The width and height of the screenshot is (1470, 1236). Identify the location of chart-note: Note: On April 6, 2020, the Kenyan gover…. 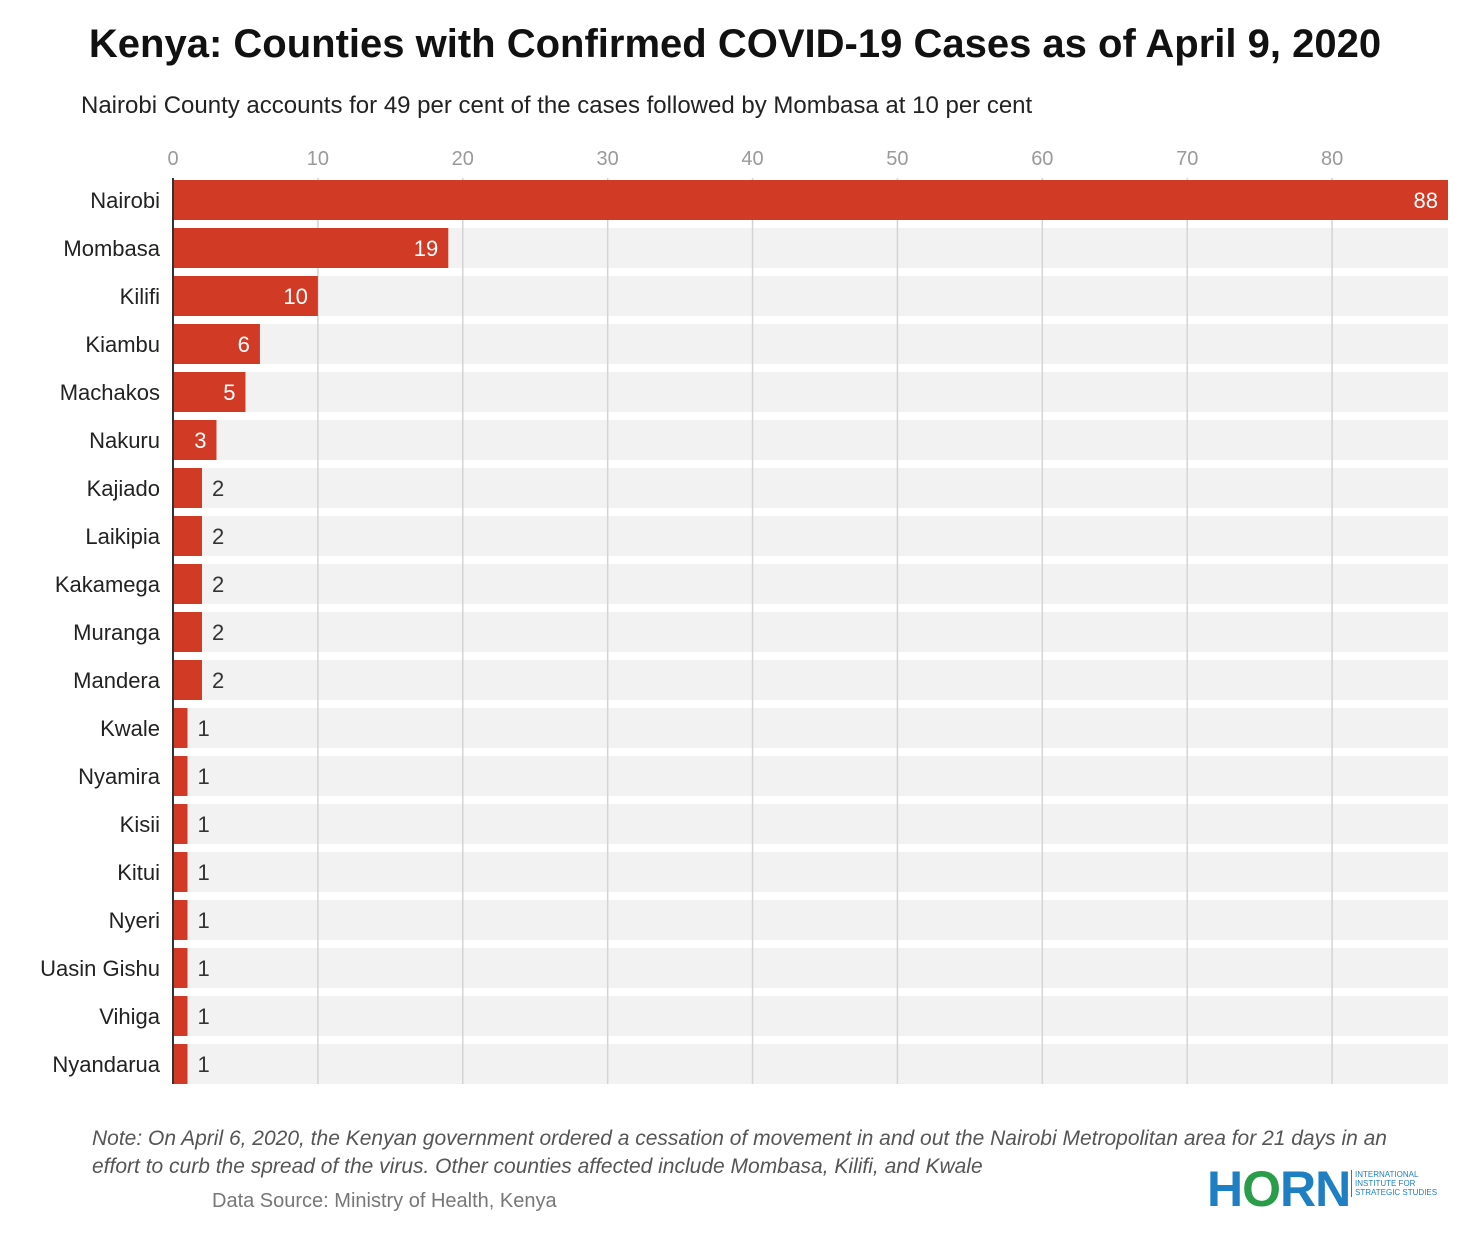
(739, 1152).